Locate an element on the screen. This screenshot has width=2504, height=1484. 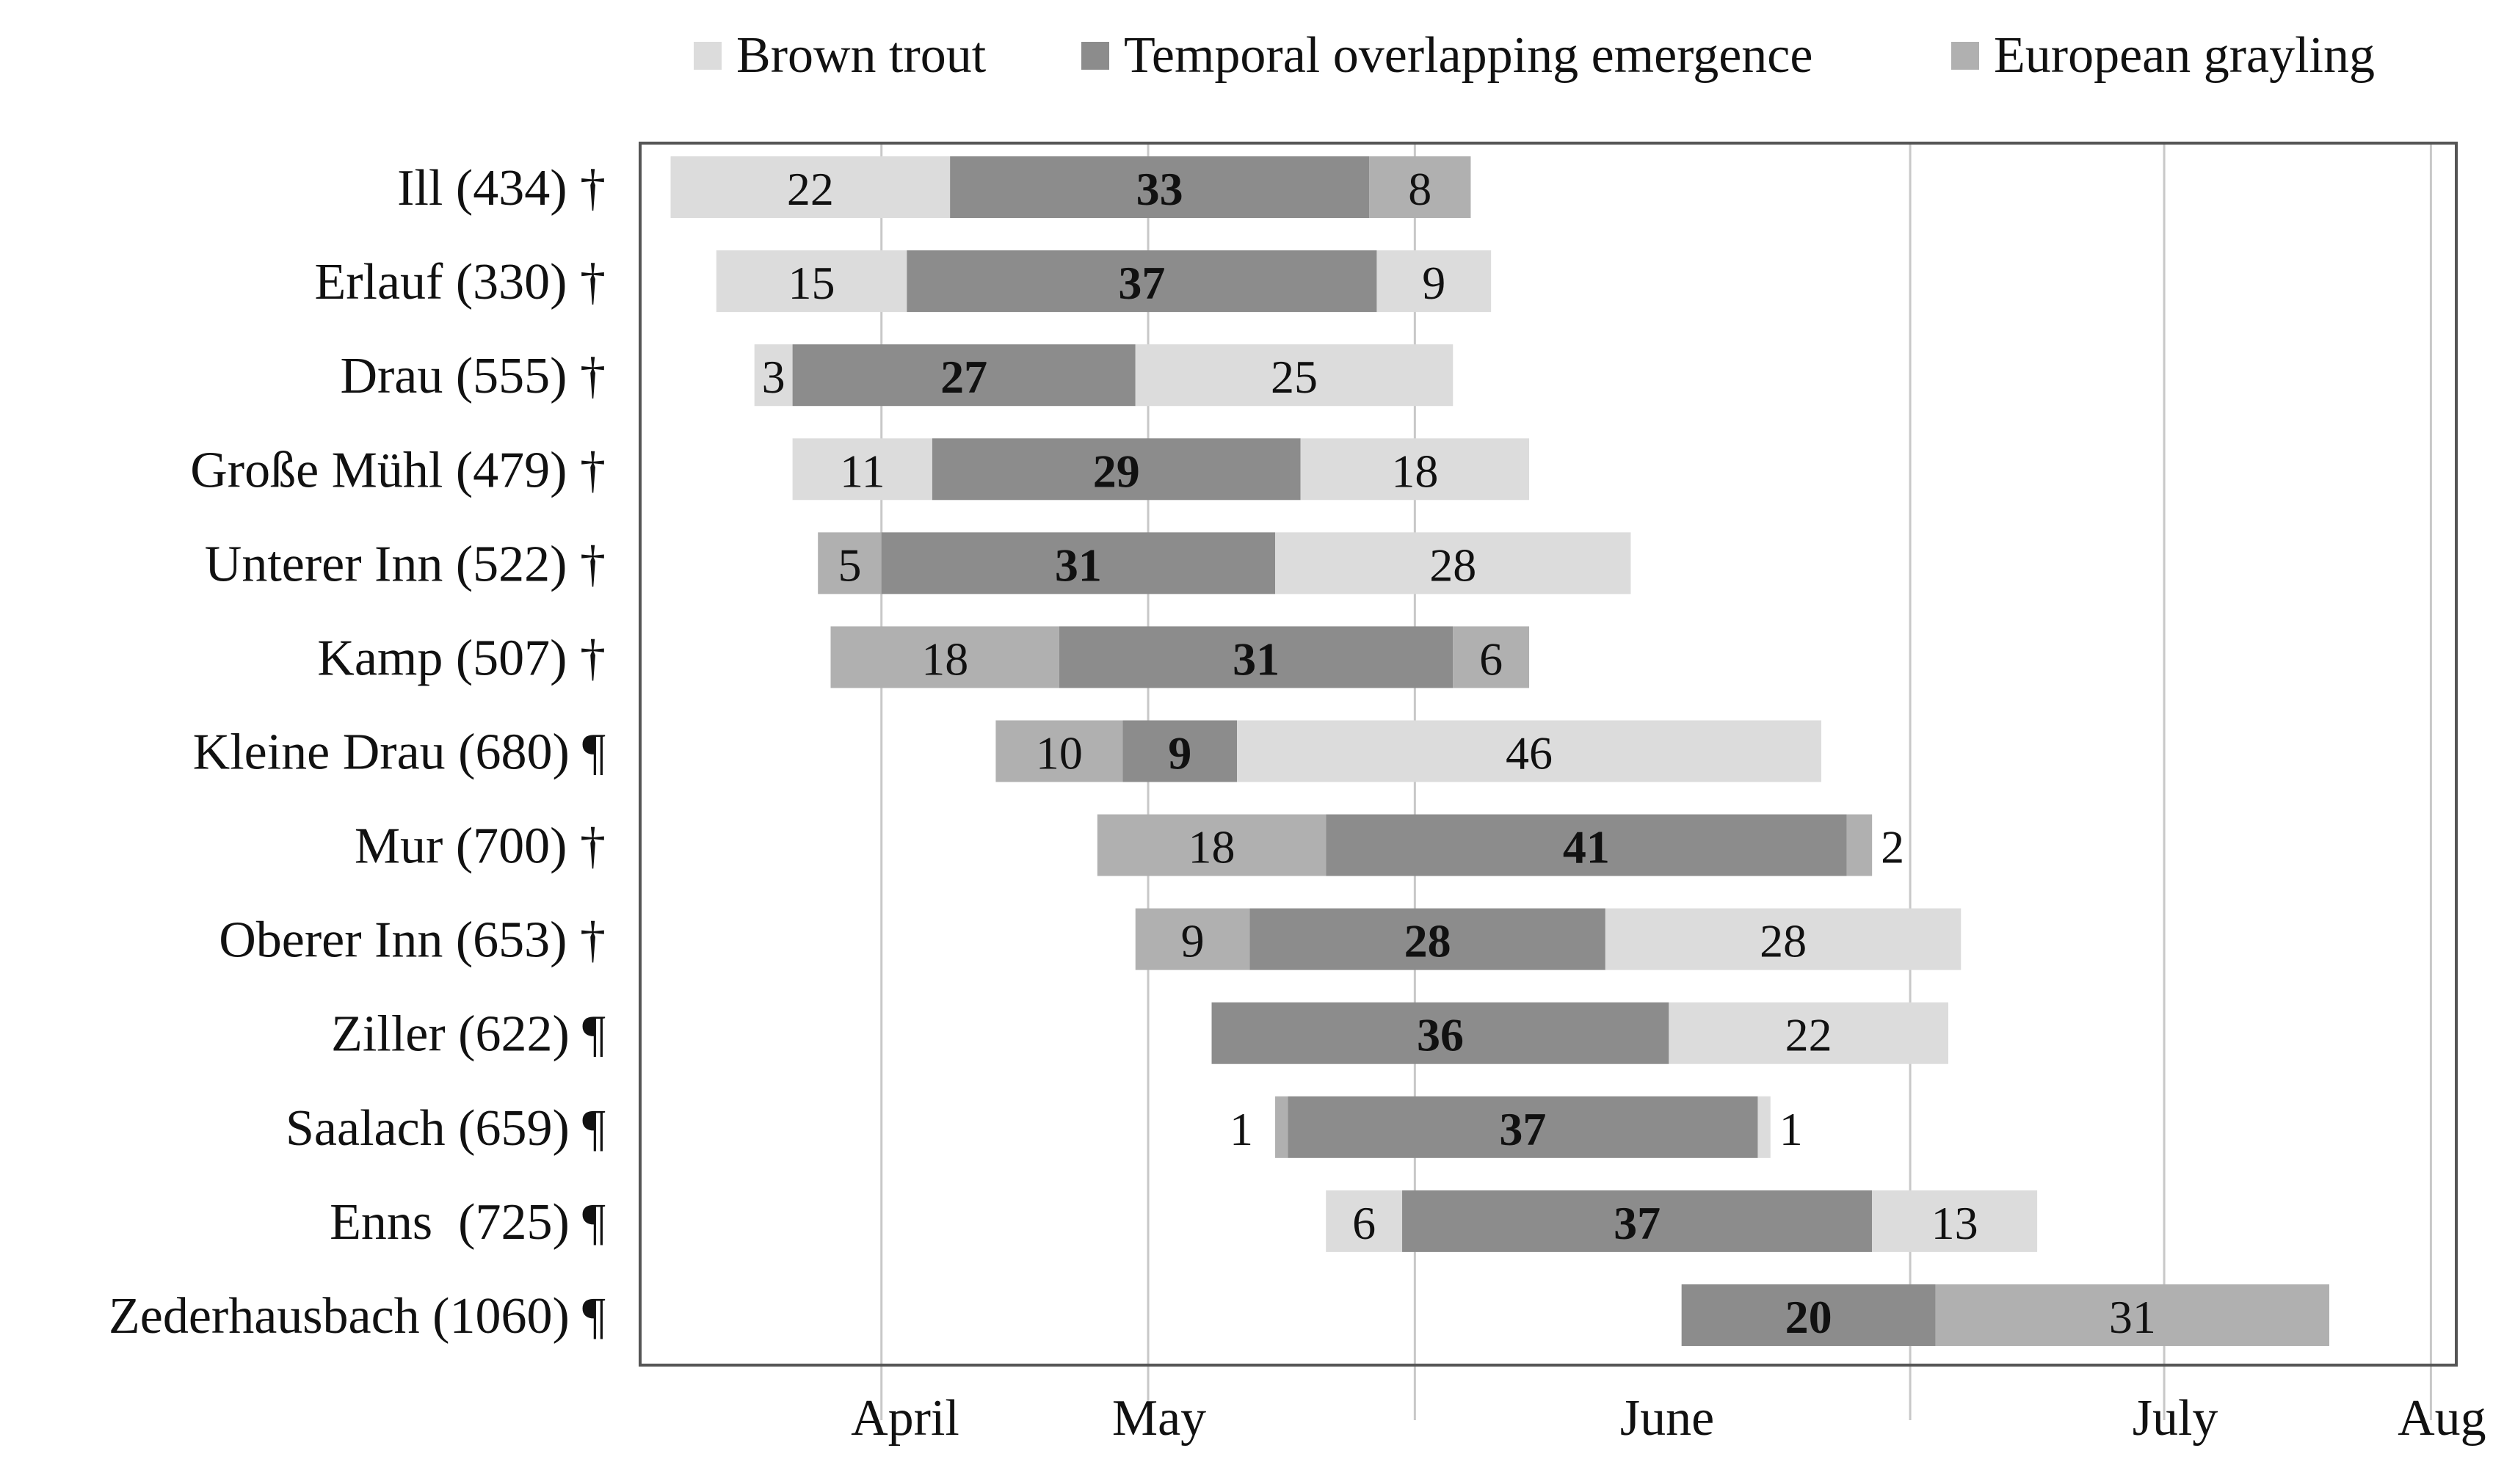
bar-label-8-0: 9 is located at coordinates (1193, 941).